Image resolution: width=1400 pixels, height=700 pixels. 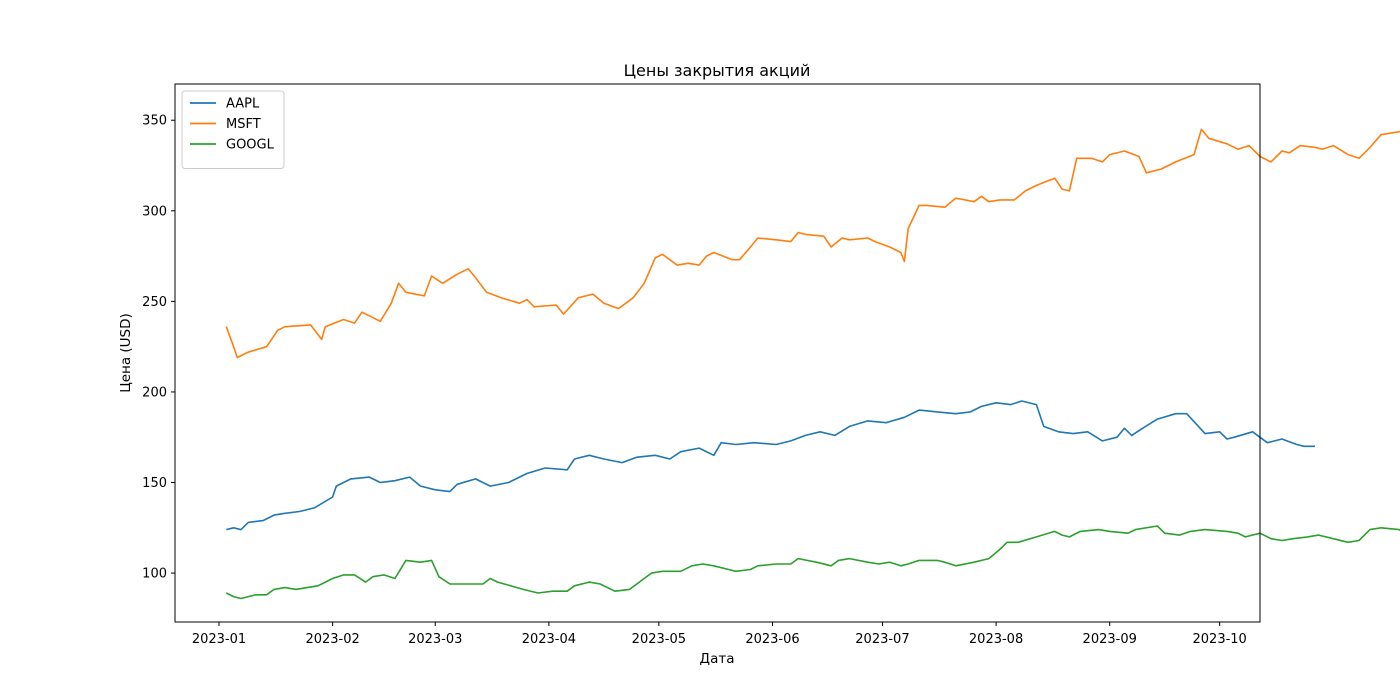 What do you see at coordinates (659, 639) in the screenshot?
I see `x-tick-label: 2023-05` at bounding box center [659, 639].